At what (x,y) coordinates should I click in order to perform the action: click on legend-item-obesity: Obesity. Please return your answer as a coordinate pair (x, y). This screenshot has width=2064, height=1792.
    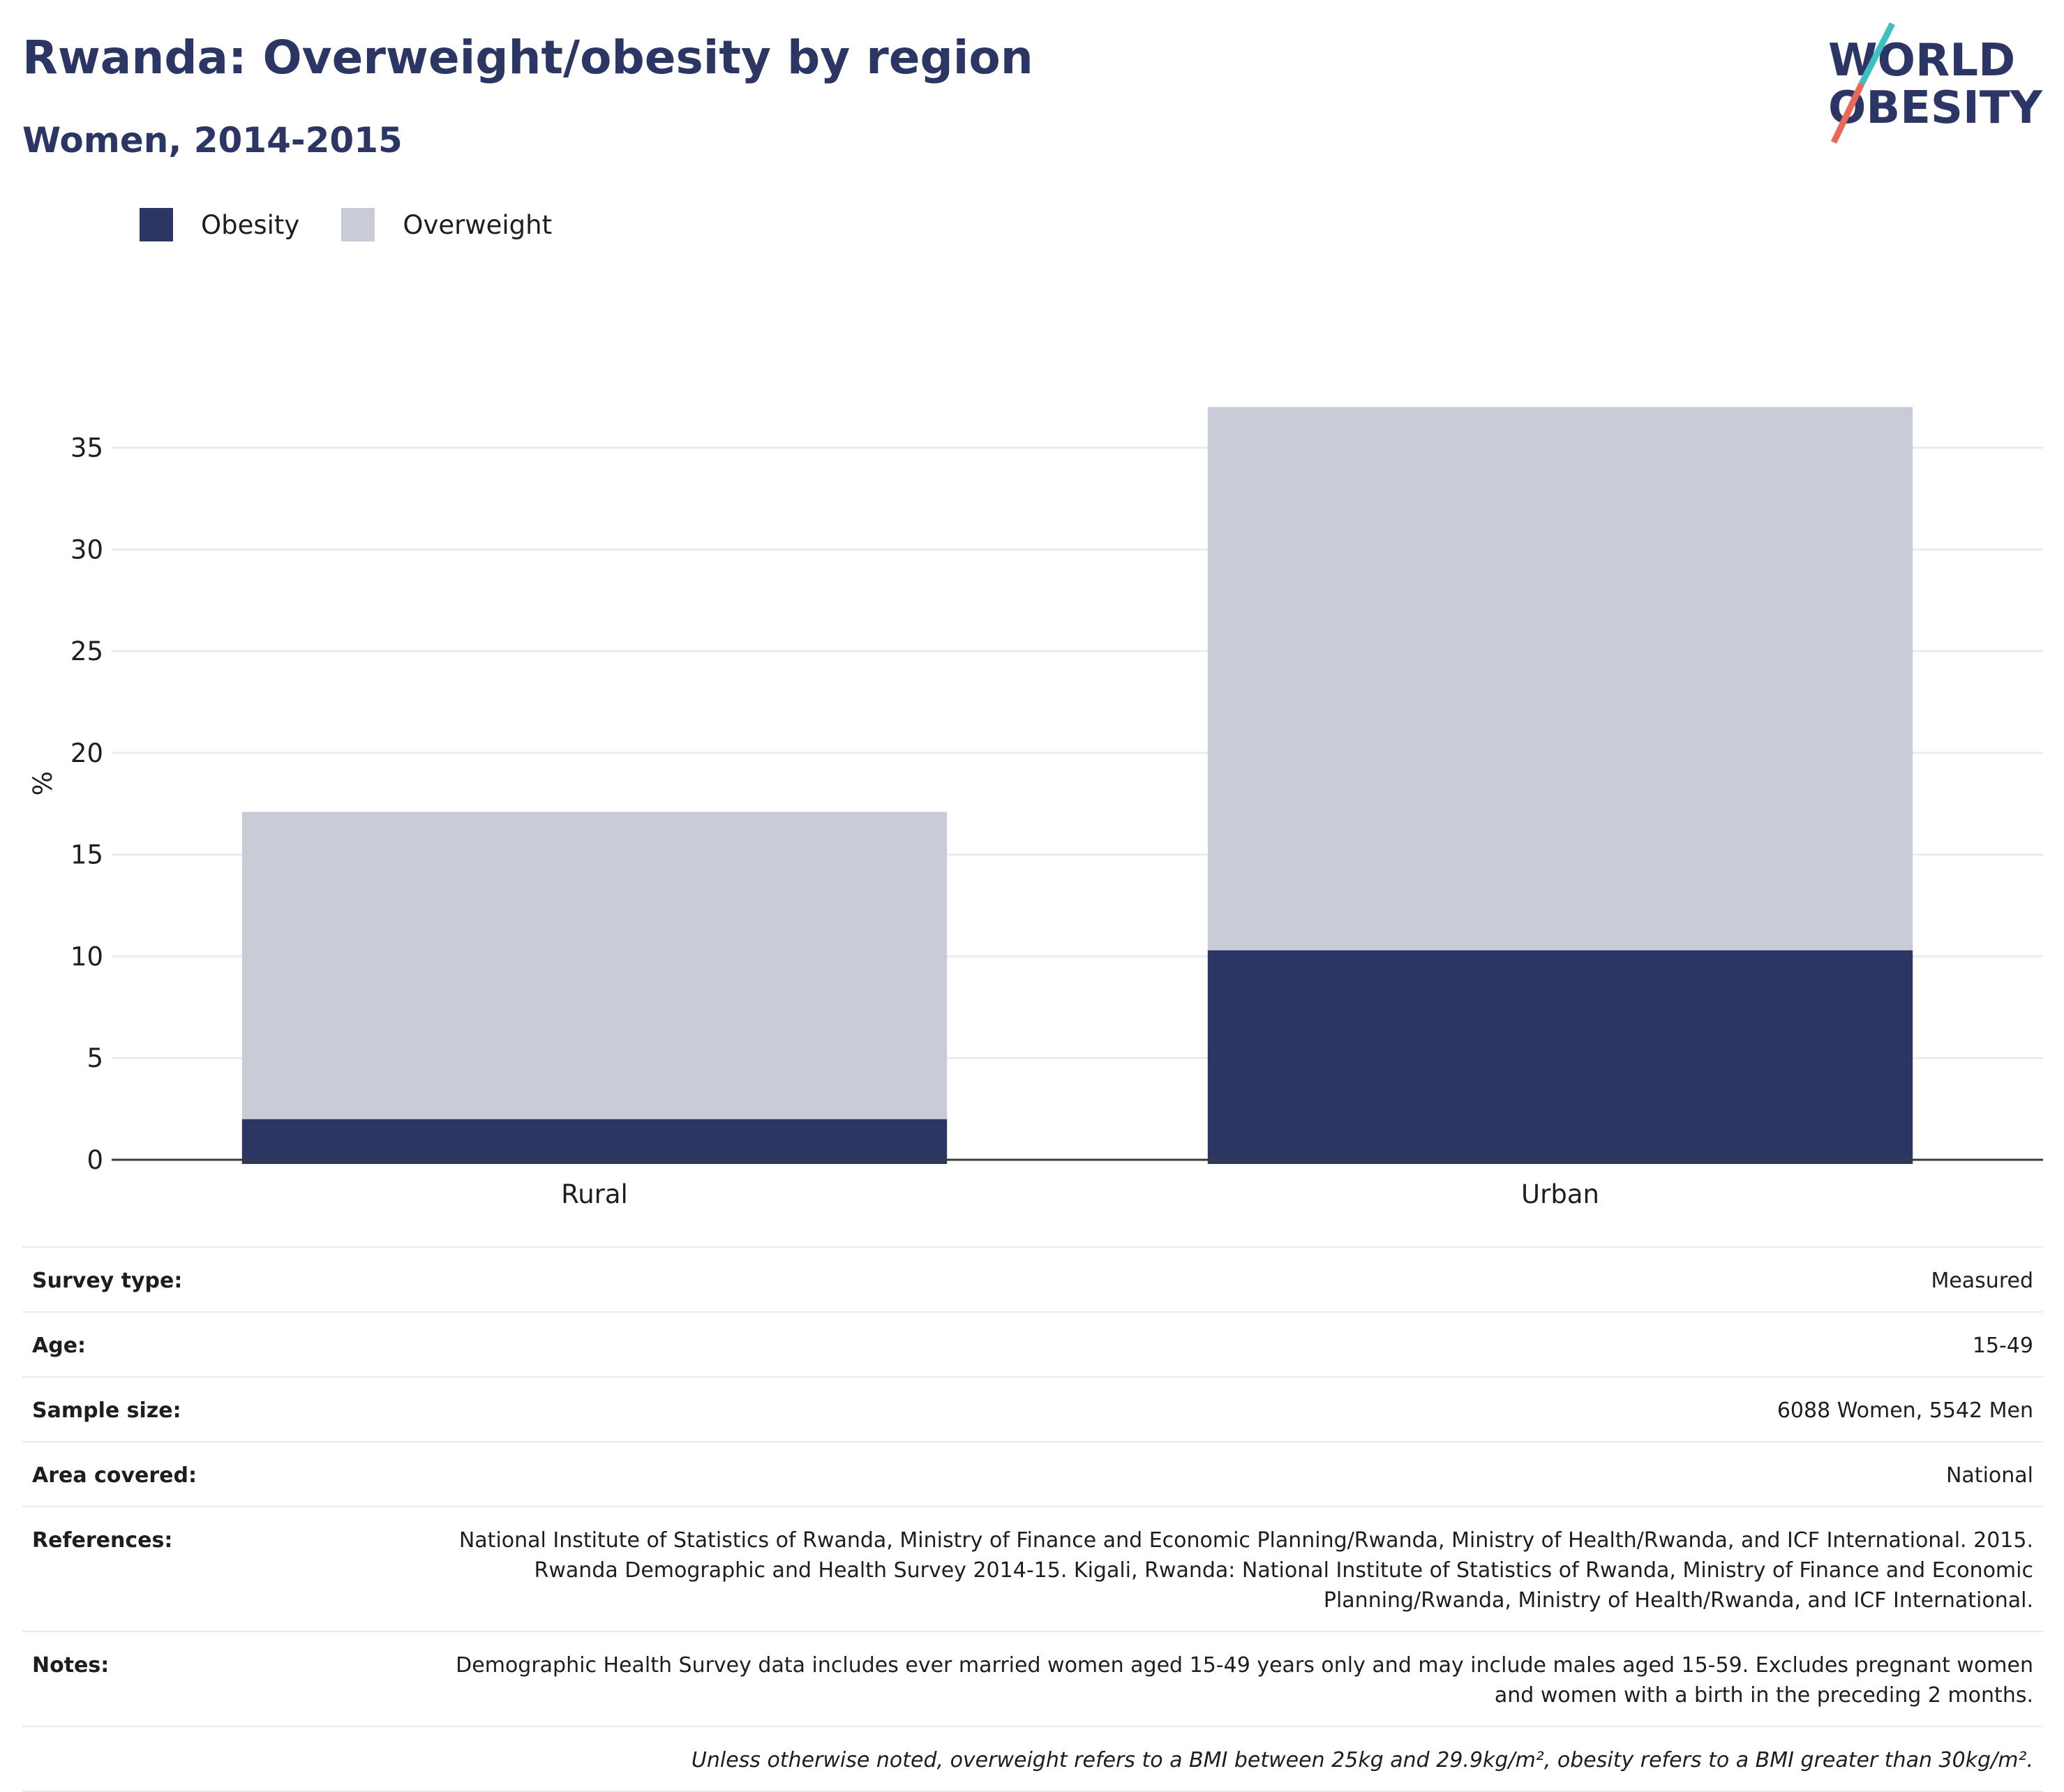
    Looking at the image, I should click on (219, 224).